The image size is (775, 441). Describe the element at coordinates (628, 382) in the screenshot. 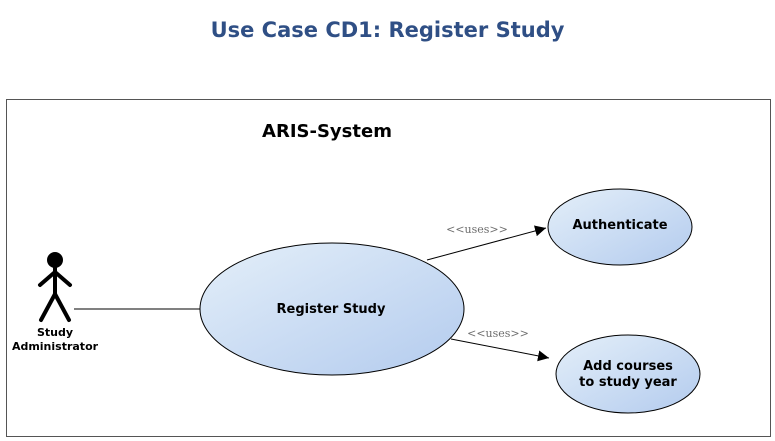

I see `use-case-add-courses-label-line2: to study year` at that location.